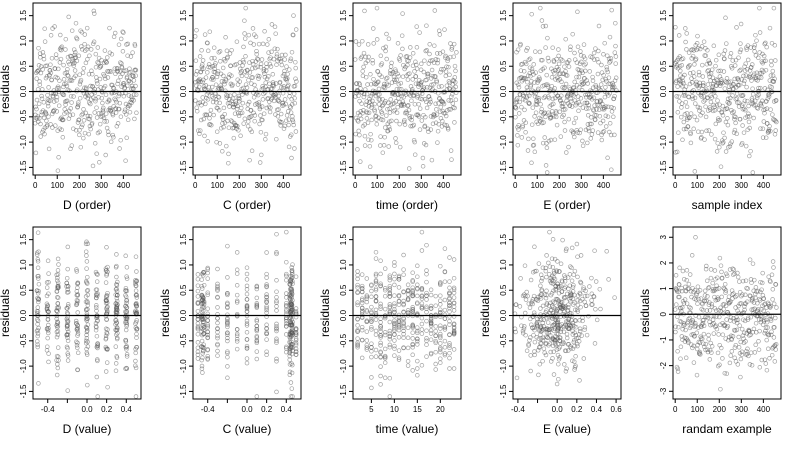  I want to click on y-tick-label: -1.0, so click(183, 366).